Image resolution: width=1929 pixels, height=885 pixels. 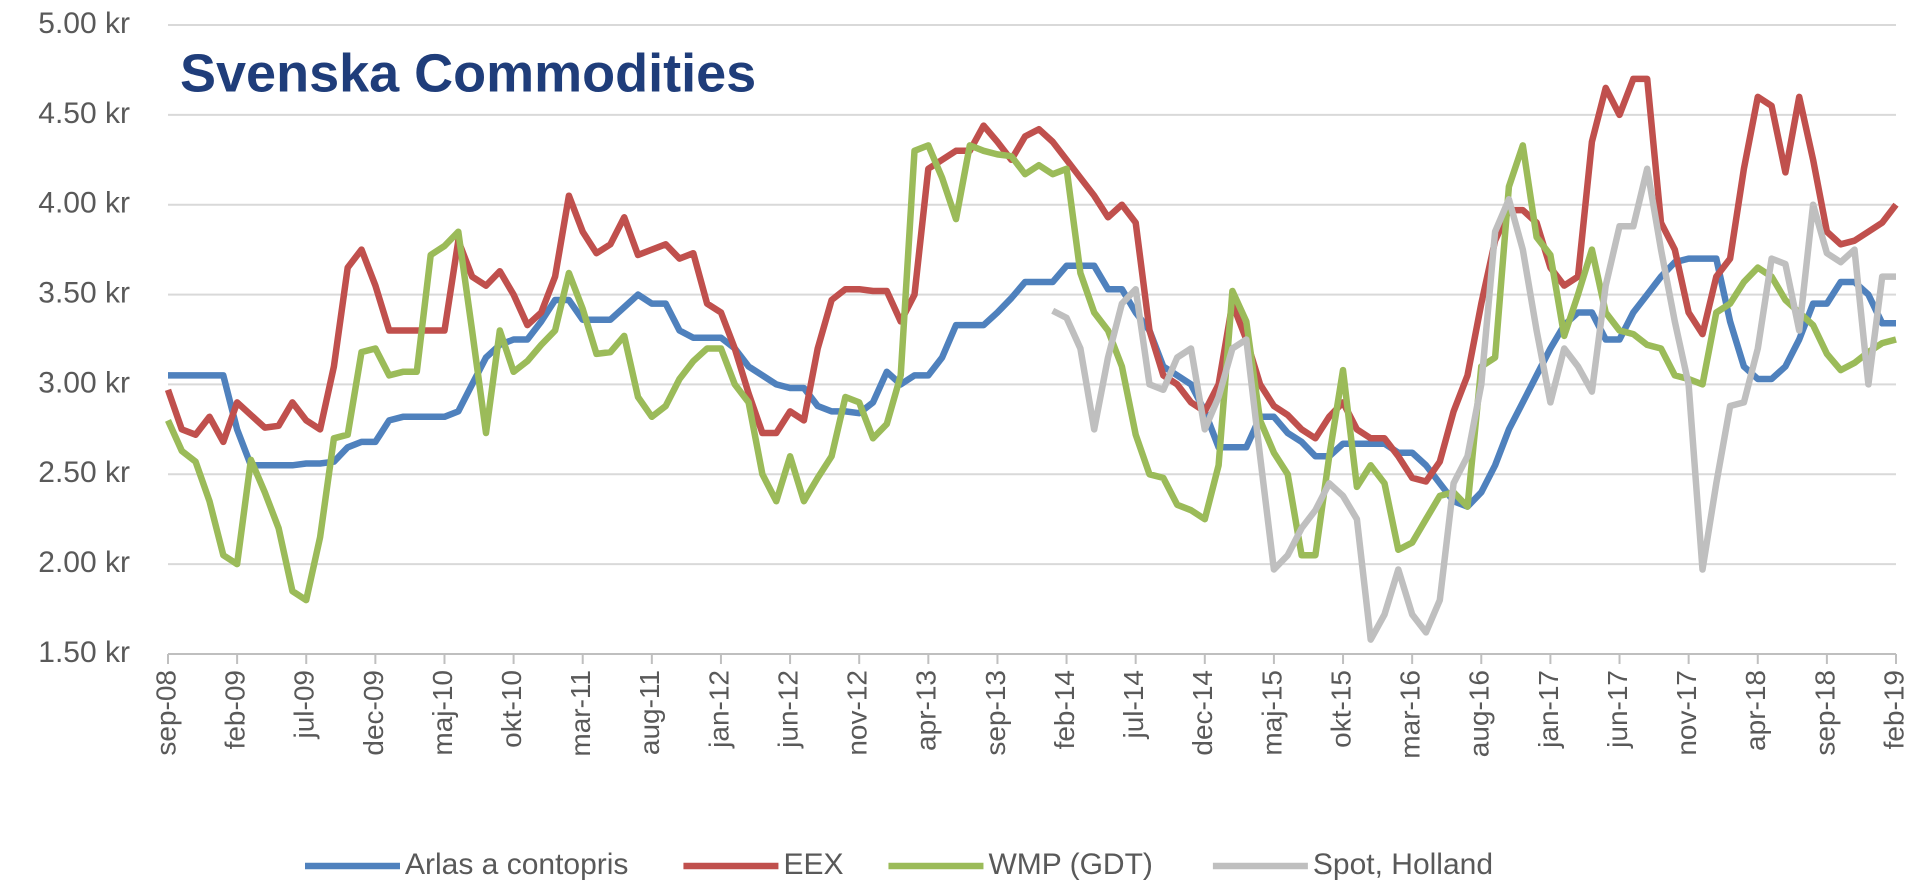 I want to click on x-tick-label: sep-13, so click(x=995, y=713).